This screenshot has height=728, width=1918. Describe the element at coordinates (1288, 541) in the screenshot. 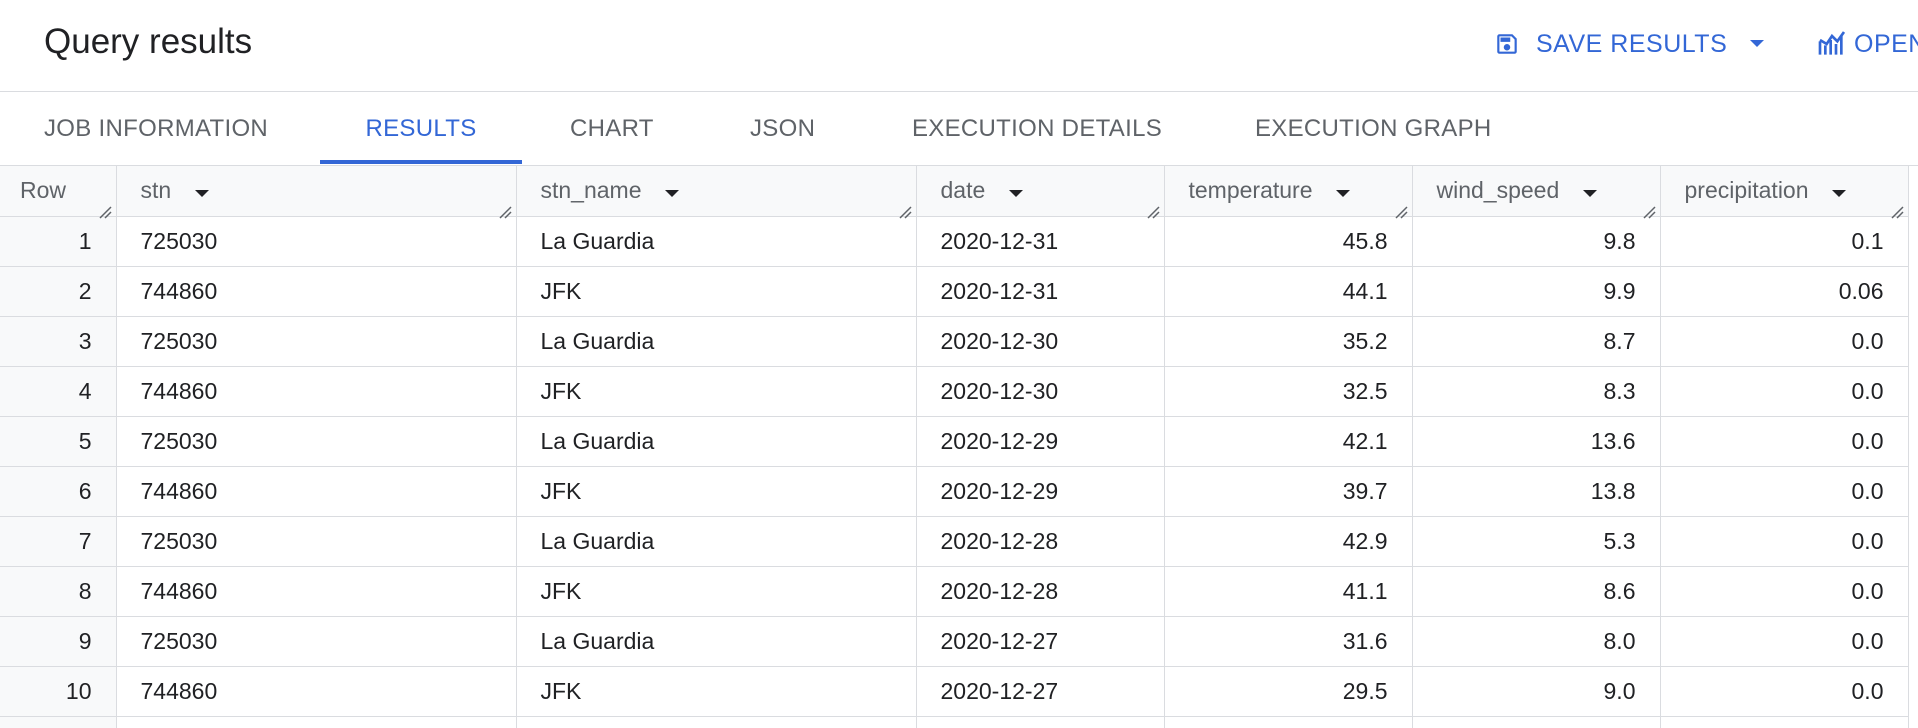

I see `table-cell-temperature: 42.9` at that location.